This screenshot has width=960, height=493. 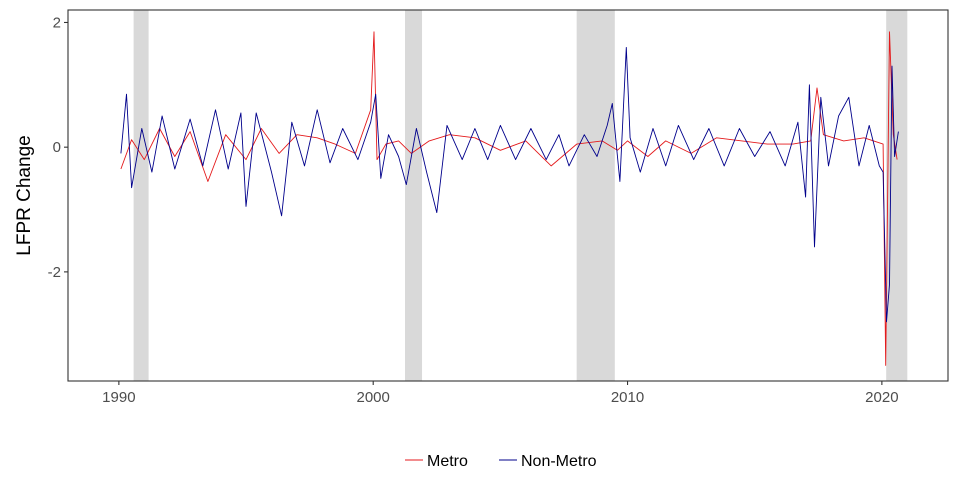 What do you see at coordinates (57, 147) in the screenshot?
I see `y-tick-label-0: 0` at bounding box center [57, 147].